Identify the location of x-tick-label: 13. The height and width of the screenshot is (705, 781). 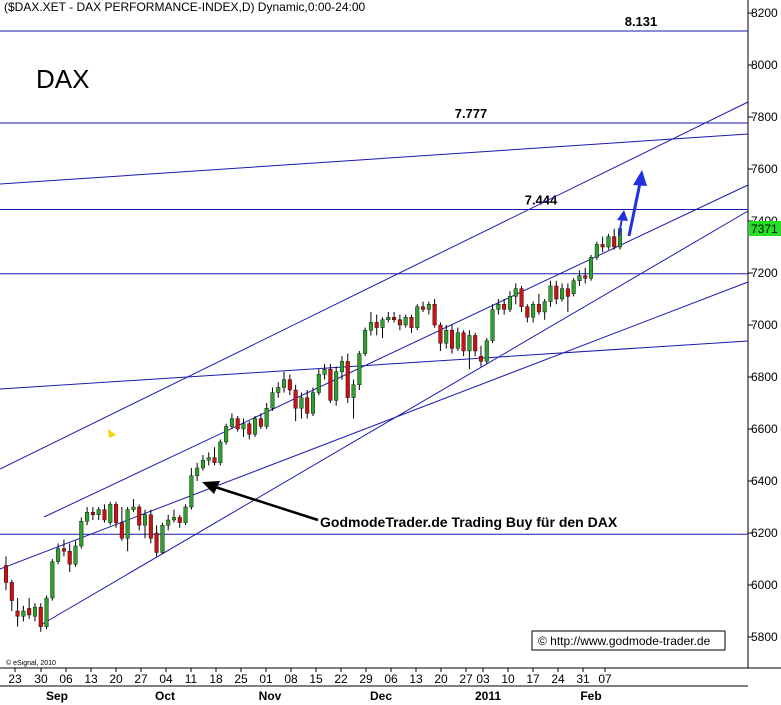
(91, 679).